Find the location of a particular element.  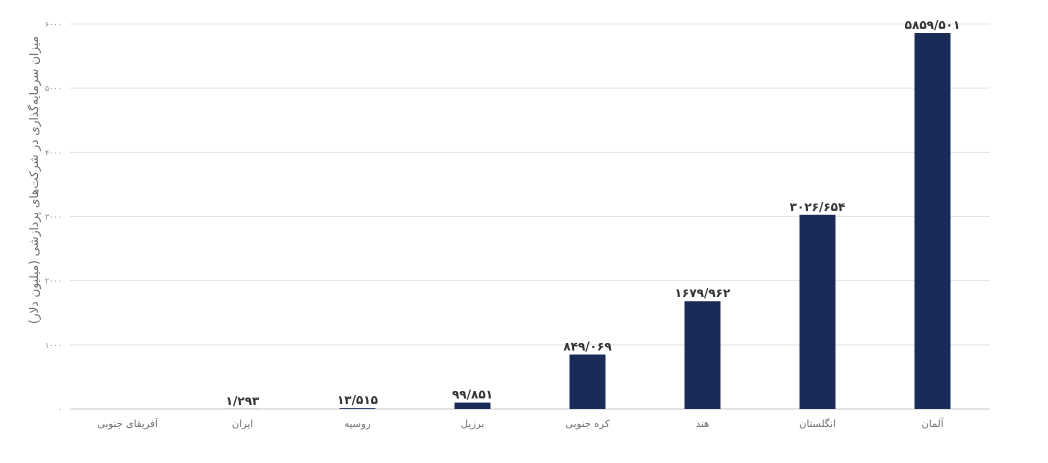

x-tick-label: هند is located at coordinates (703, 424).